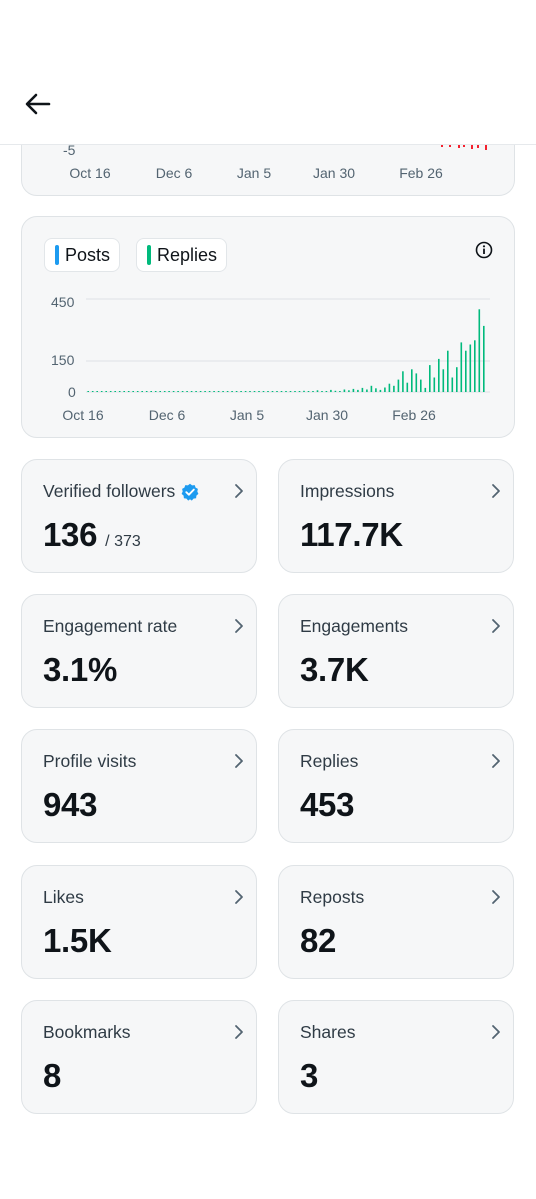 The height and width of the screenshot is (1199, 536). I want to click on metric-value: 136 / 373, so click(92, 535).